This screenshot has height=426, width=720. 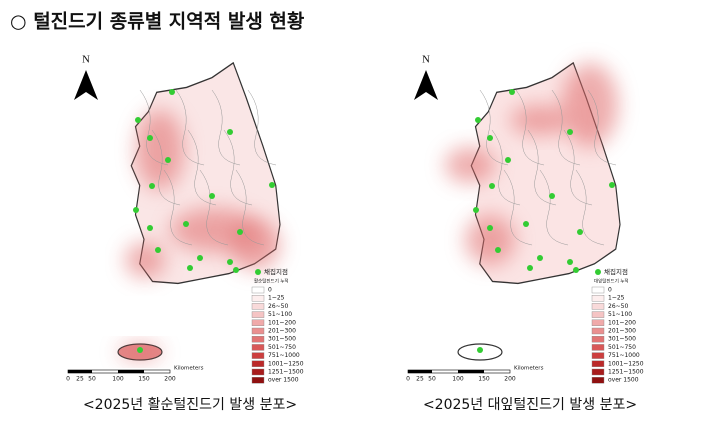 I want to click on scale-unit: Kilometers, so click(x=529, y=369).